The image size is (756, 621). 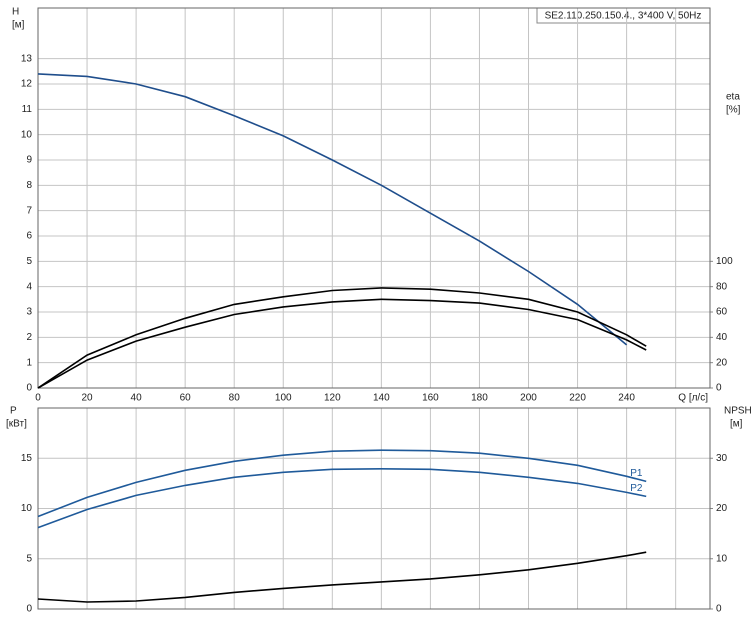 What do you see at coordinates (27, 109) in the screenshot?
I see `y-tick-label: 11` at bounding box center [27, 109].